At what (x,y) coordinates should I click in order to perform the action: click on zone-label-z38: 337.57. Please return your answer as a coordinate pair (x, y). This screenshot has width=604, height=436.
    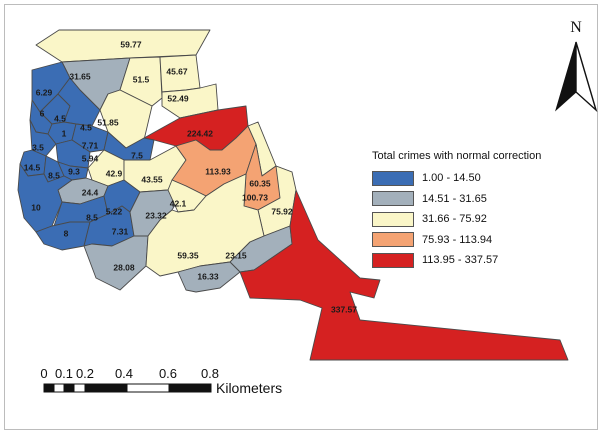
    Looking at the image, I should click on (344, 309).